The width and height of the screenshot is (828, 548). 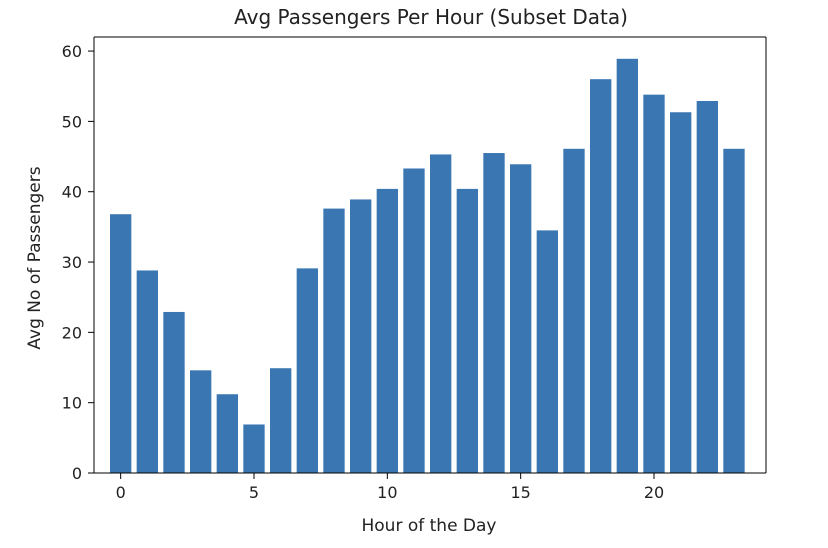 I want to click on x-ticks: 0 5 10 15 20, so click(x=390, y=487).